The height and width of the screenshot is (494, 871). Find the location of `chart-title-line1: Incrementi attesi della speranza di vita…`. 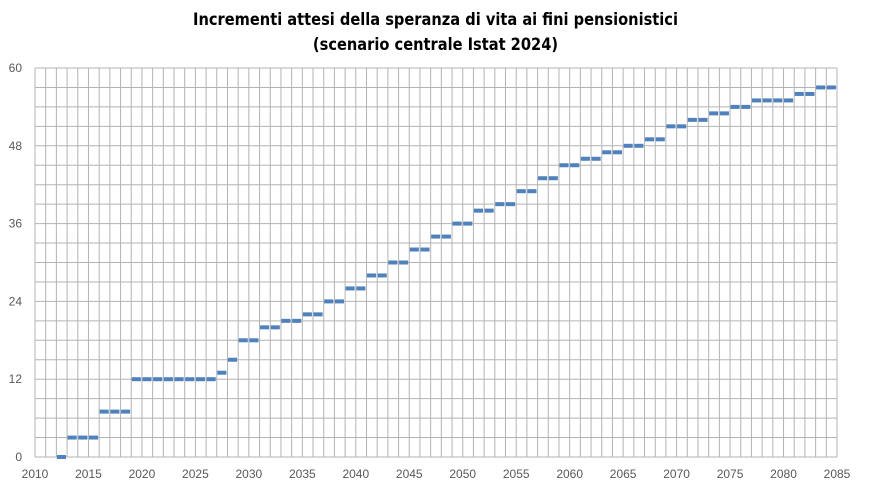

chart-title-line1: Incrementi attesi della speranza di vita… is located at coordinates (435, 20).